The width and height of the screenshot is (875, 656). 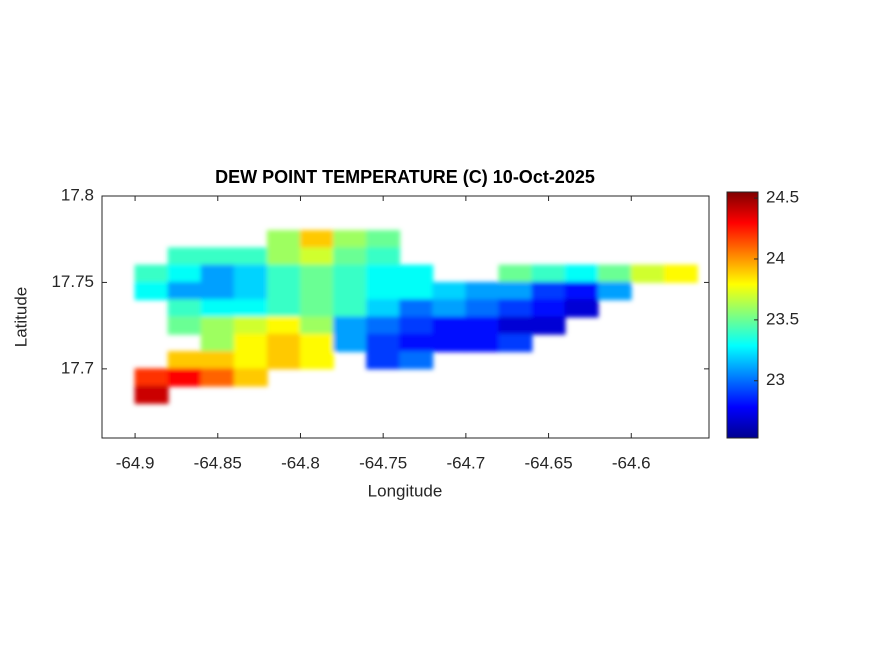 I want to click on colorbar-tick-label: 24.5, so click(x=782, y=197).